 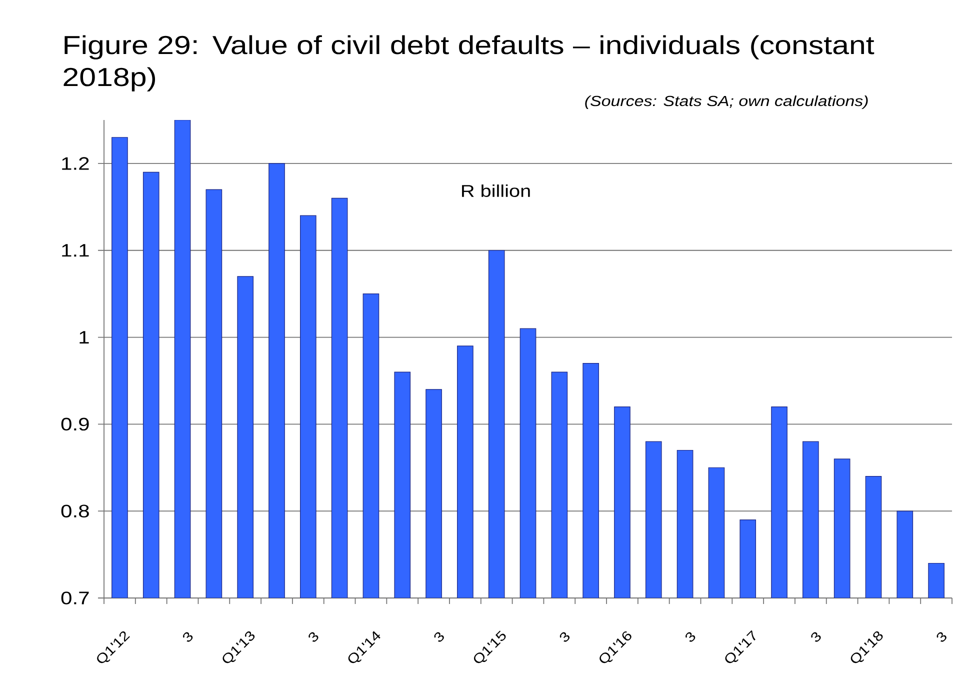 I want to click on y-tick-label: 1, so click(x=84, y=337).